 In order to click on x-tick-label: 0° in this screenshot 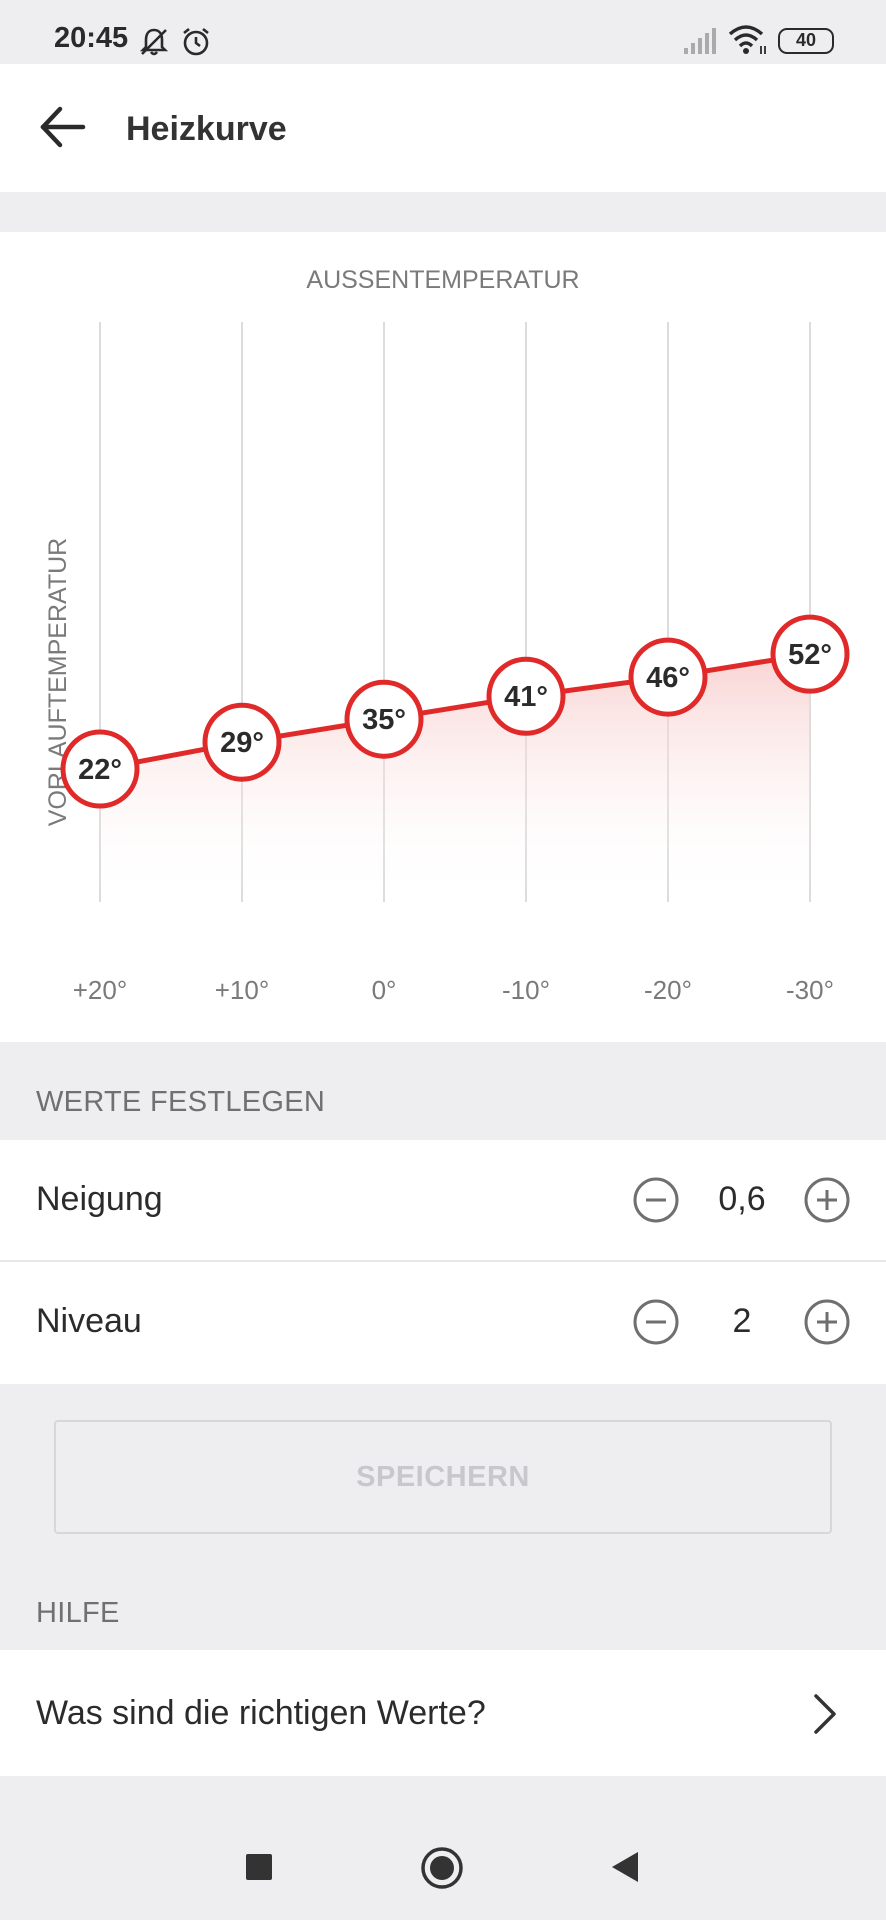, I will do `click(384, 990)`.